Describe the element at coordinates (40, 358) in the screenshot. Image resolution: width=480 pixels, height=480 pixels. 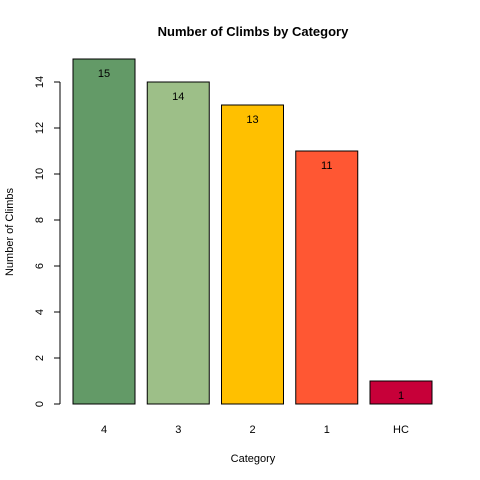
I see `y-tick-label: 2` at that location.